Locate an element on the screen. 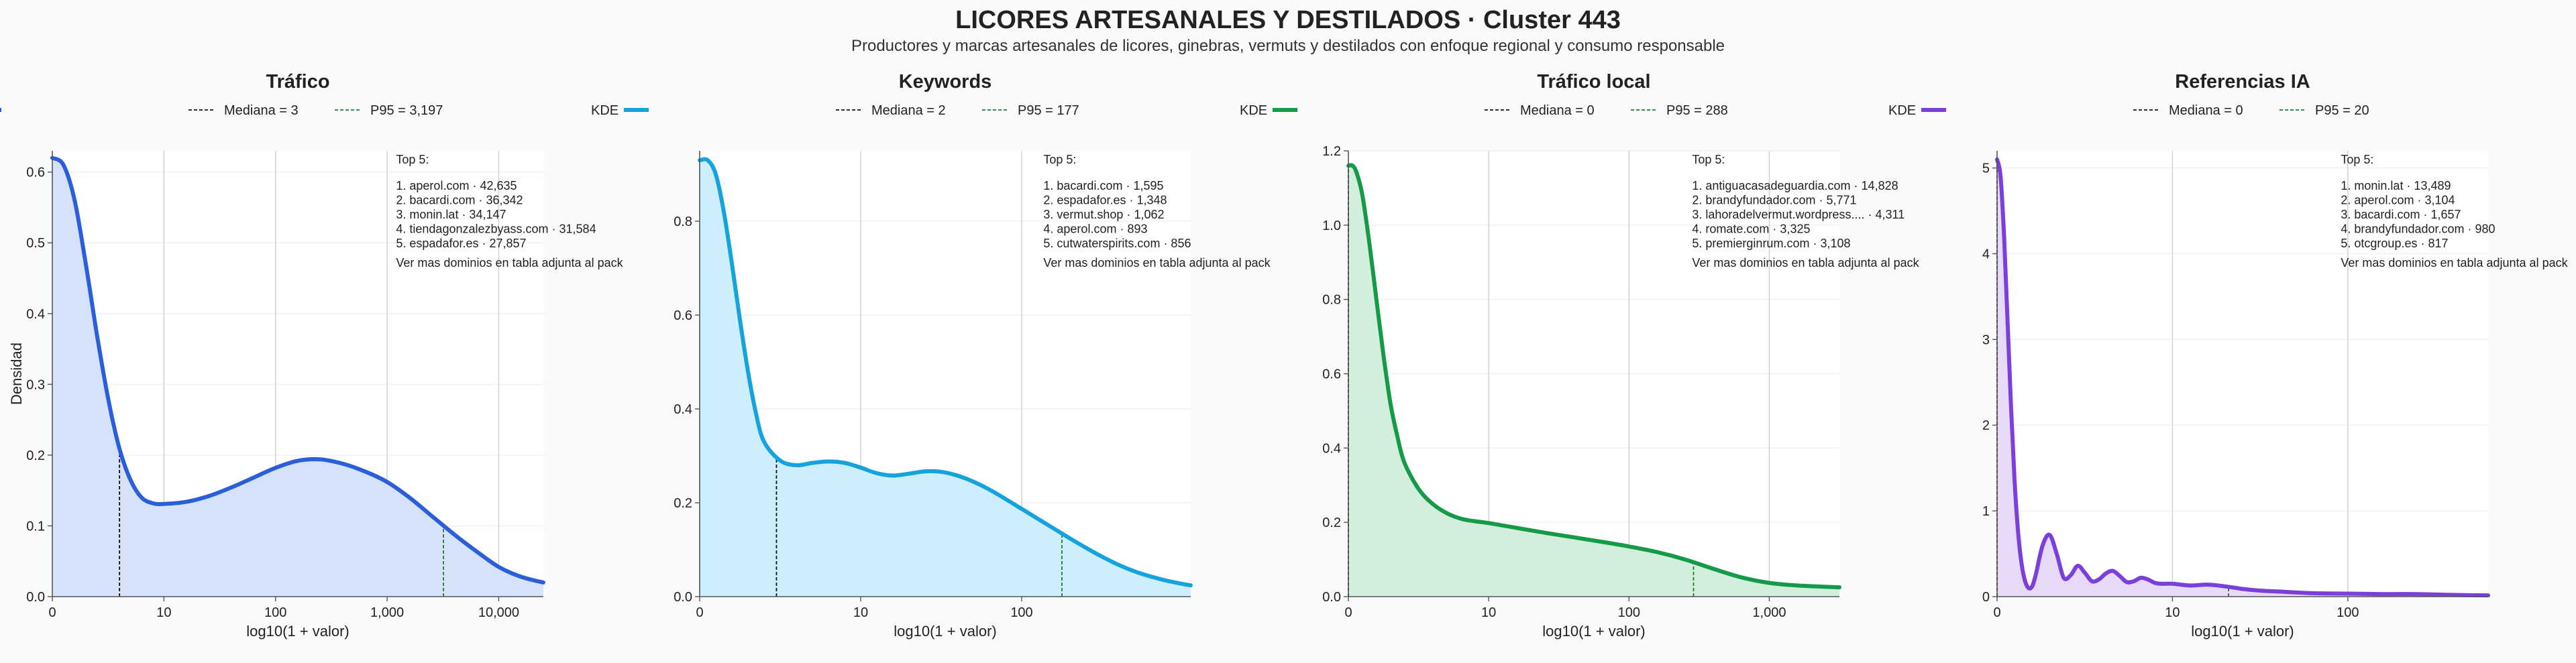 Image resolution: width=2576 pixels, height=663 pixels. top5-item: 5. cutwaterspirits.com · 856 is located at coordinates (1117, 243).